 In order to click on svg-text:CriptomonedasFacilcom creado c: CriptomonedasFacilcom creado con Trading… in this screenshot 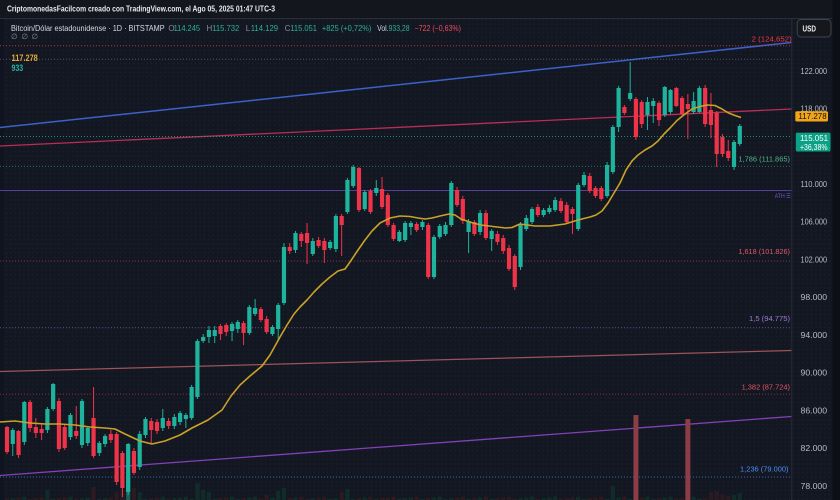, I will do `click(141, 8)`.